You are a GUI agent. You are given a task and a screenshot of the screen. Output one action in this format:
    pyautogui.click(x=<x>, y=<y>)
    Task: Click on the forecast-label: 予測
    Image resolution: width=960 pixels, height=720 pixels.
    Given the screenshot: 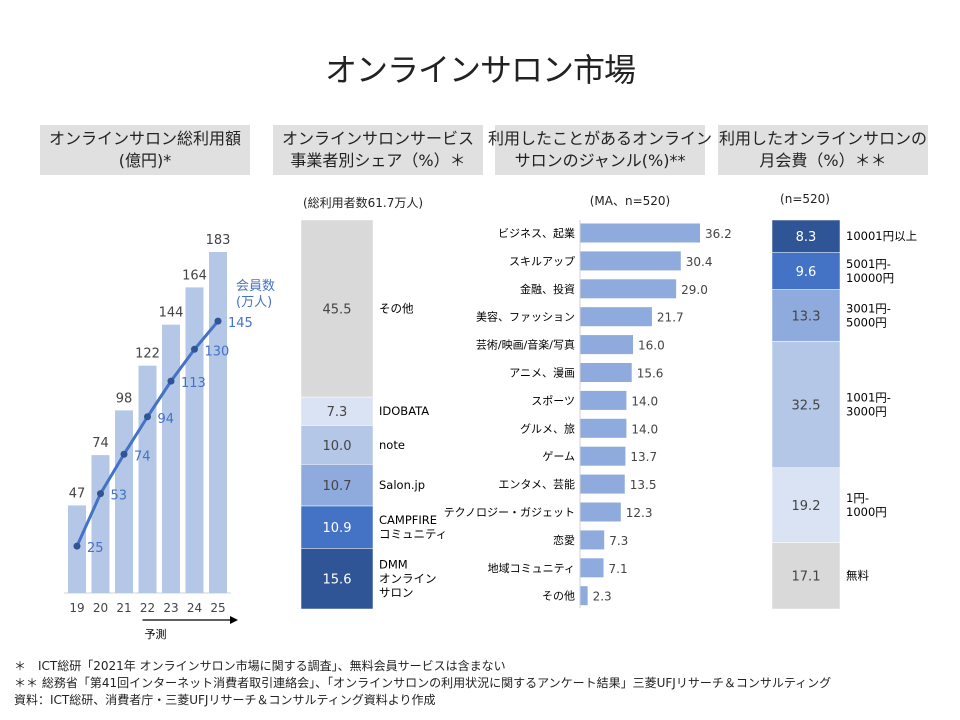 What is the action you would take?
    pyautogui.click(x=156, y=634)
    